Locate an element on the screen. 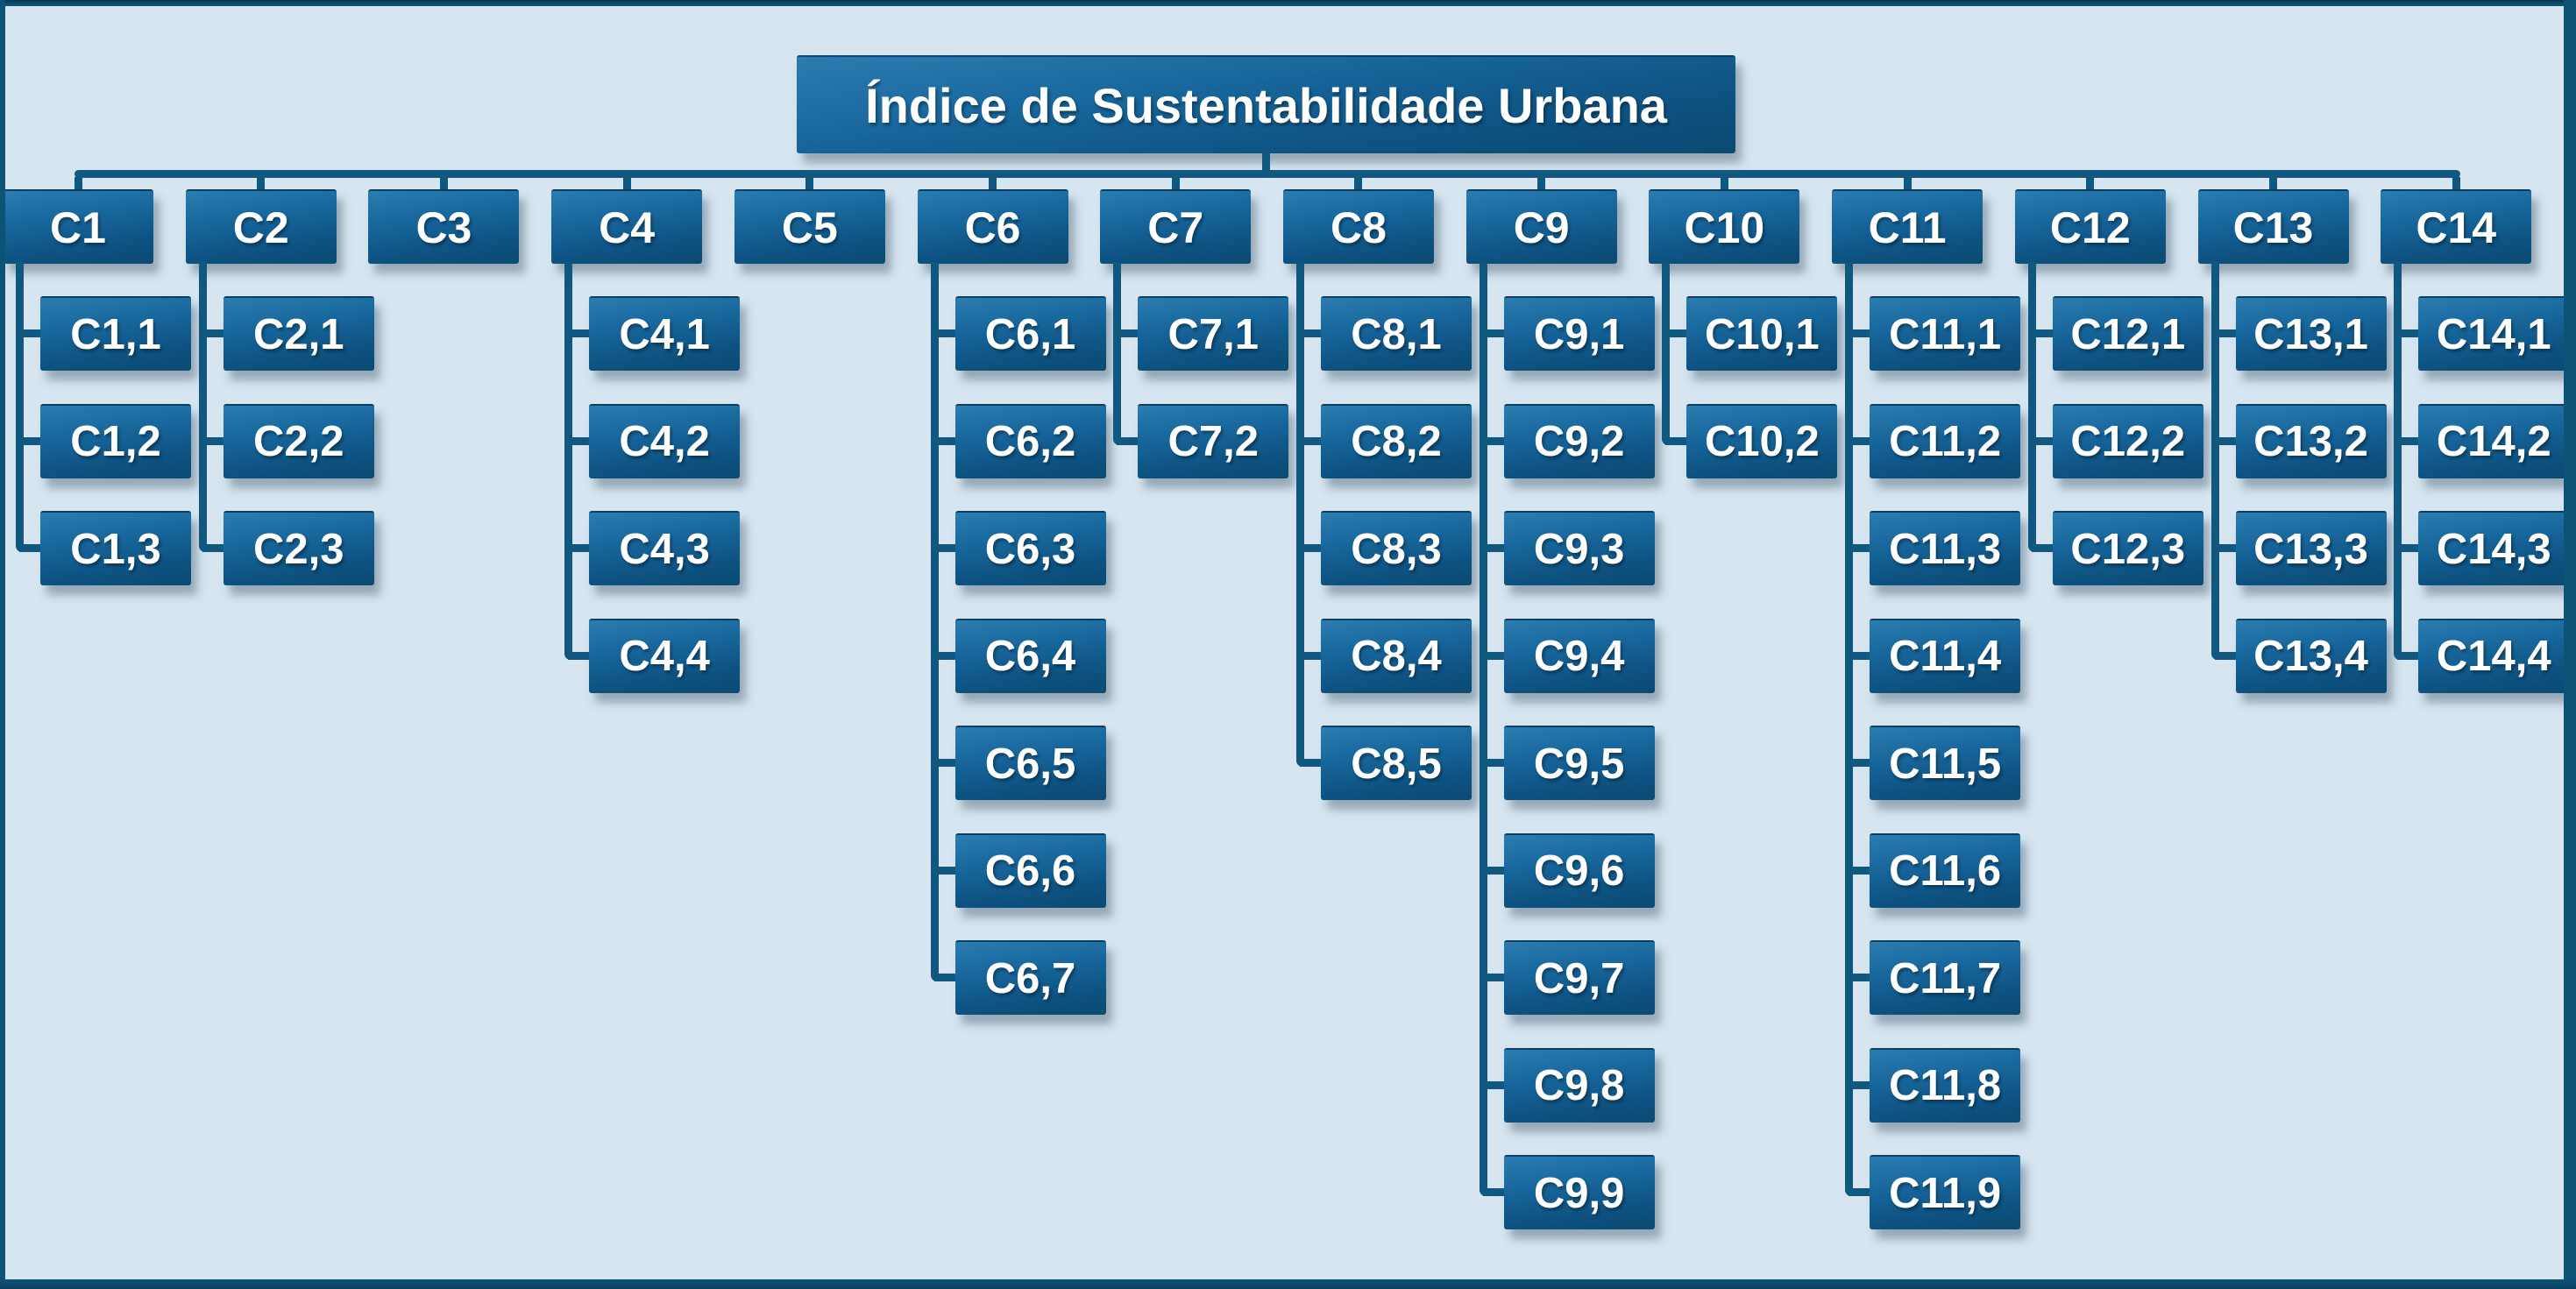 This screenshot has height=1289, width=2576. level1-node: C14 is located at coordinates (2457, 226).